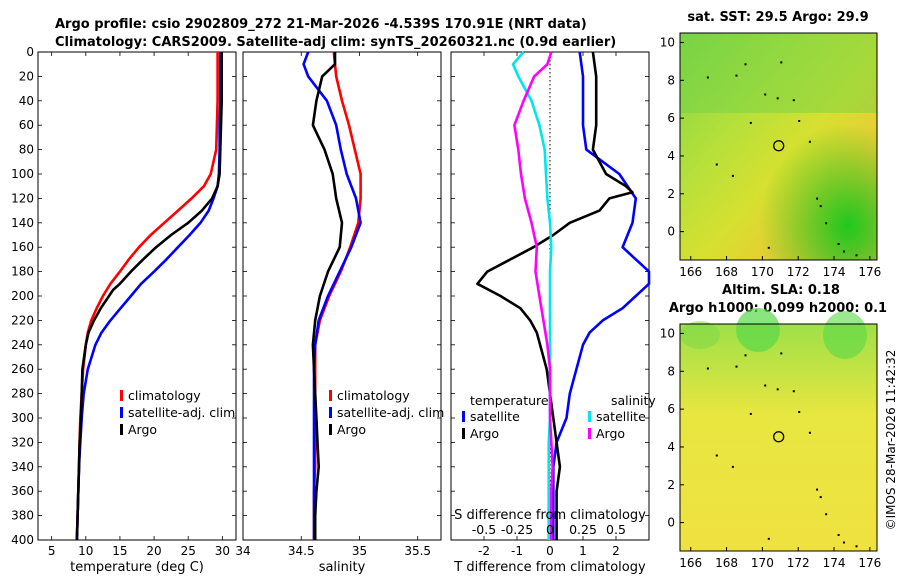 This screenshot has width=900, height=580. I want to click on sla-map-islands, so click(782, 450).